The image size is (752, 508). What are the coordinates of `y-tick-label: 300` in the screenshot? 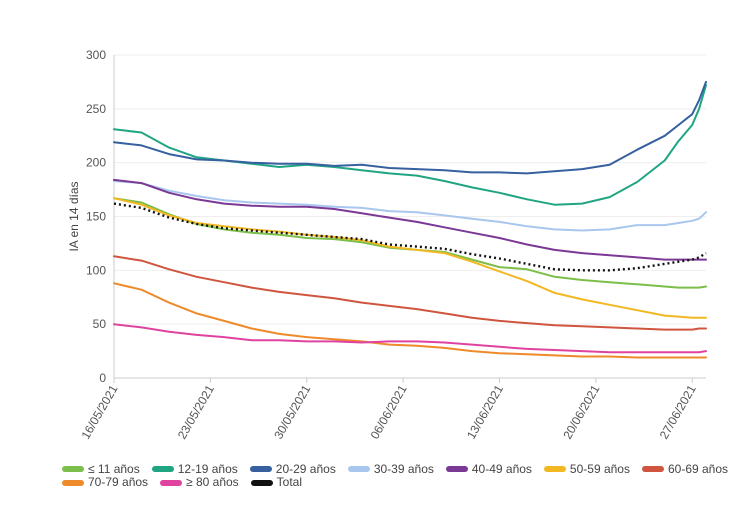 It's located at (96, 55).